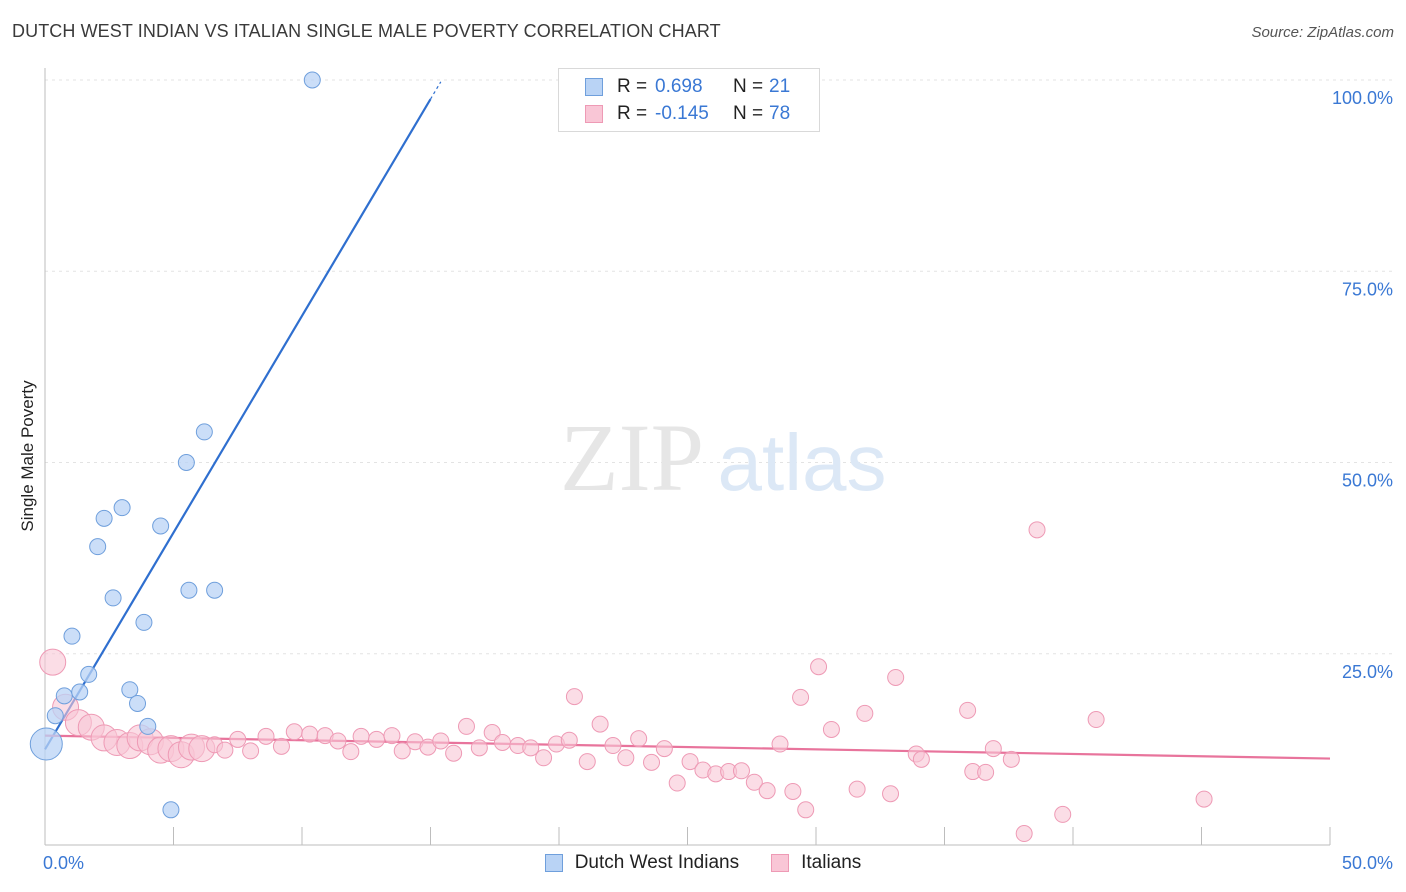 The image size is (1406, 892). Describe the element at coordinates (1322, 32) in the screenshot. I see `source-label: Source: ZipAtlas.com` at that location.